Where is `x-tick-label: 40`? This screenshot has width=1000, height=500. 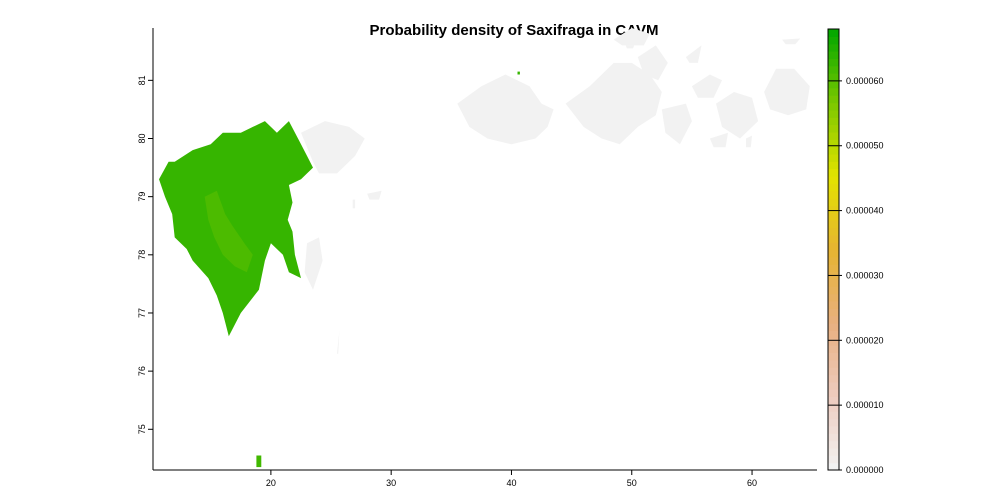
x-tick-label: 40 is located at coordinates (511, 483).